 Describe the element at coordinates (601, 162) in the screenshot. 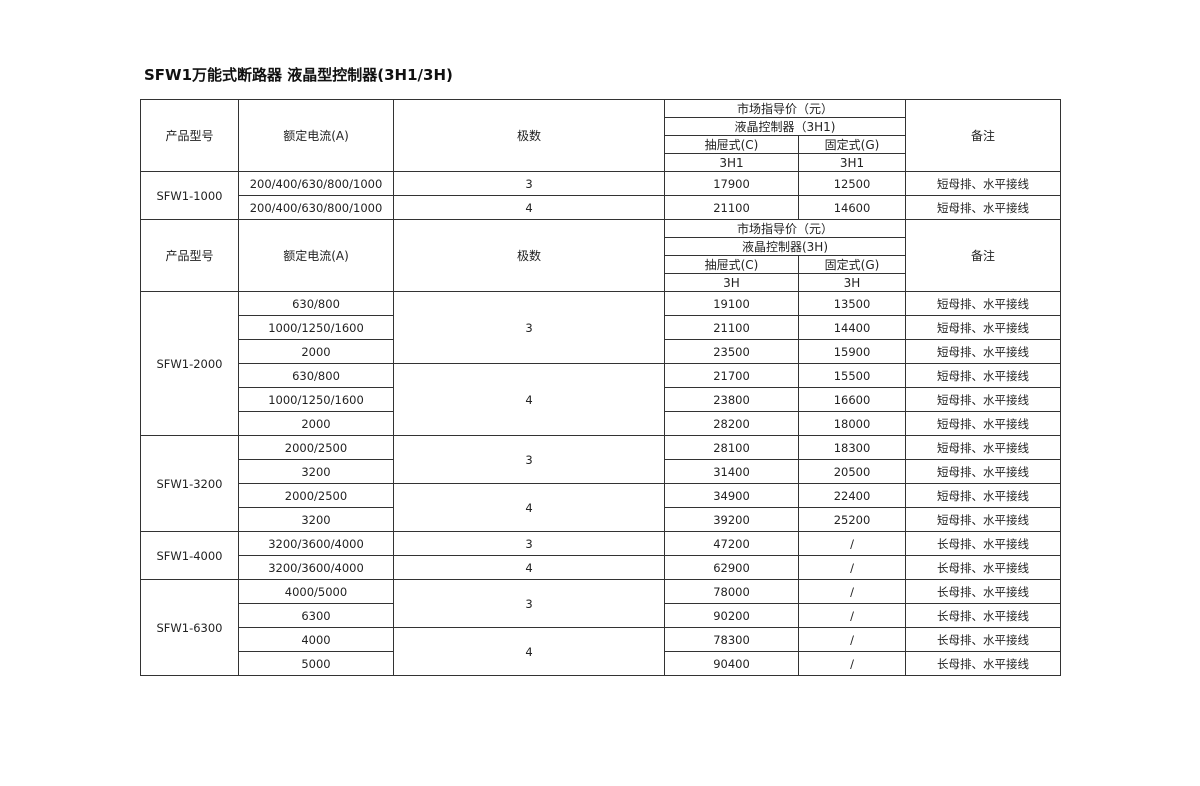

I see `header-row: 3H1 3H1` at that location.